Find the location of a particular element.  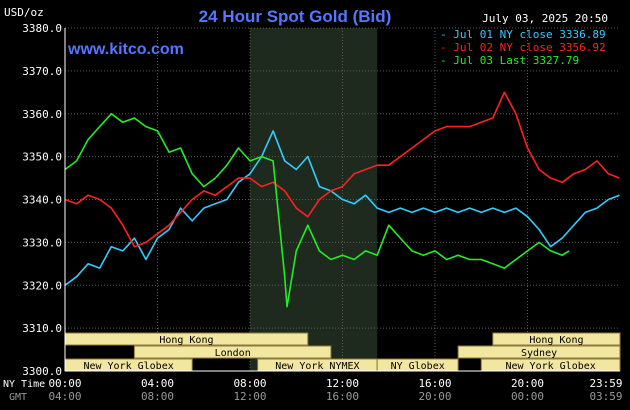

x-tick-label: 04:00 is located at coordinates (157, 383).